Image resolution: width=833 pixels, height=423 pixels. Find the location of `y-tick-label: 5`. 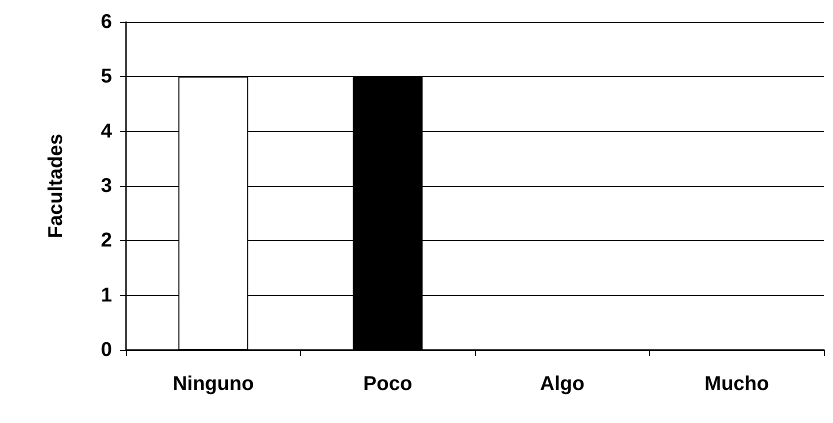

y-tick-label: 5 is located at coordinates (106, 77).